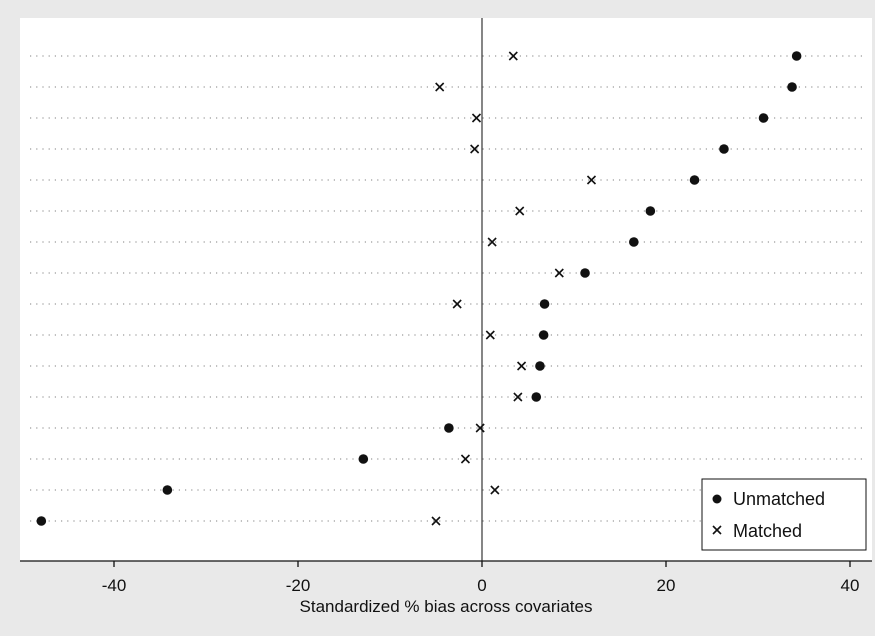 This screenshot has height=636, width=875. Describe the element at coordinates (850, 585) in the screenshot. I see `x-tick-label: 40` at that location.